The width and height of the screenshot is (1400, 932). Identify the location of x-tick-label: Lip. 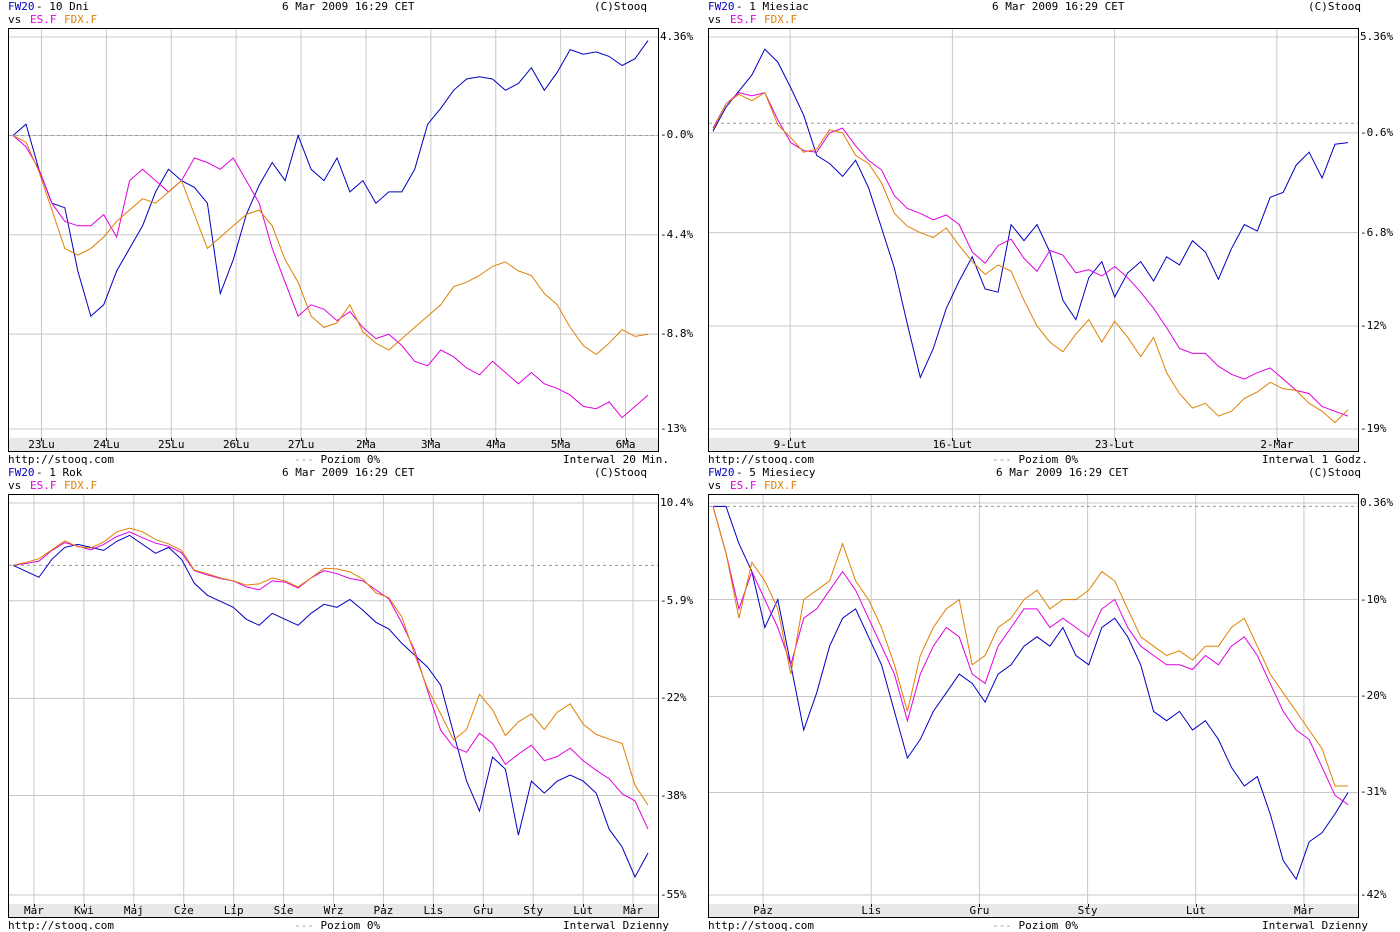
(233, 910).